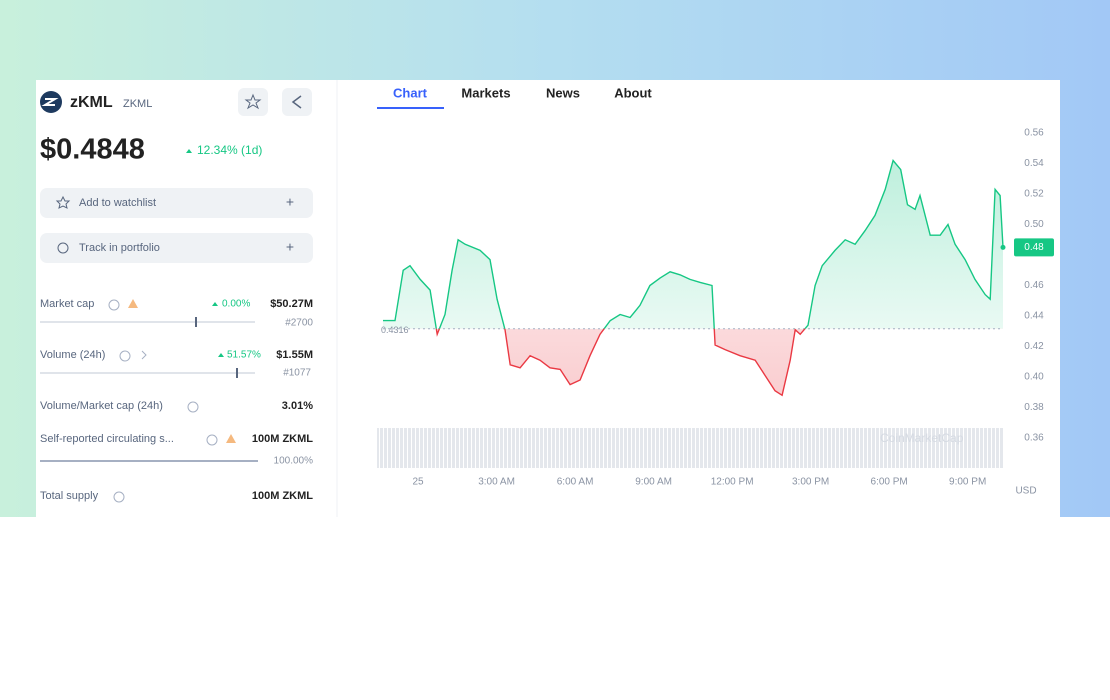  I want to click on stat-label: Market cap, so click(67, 304).